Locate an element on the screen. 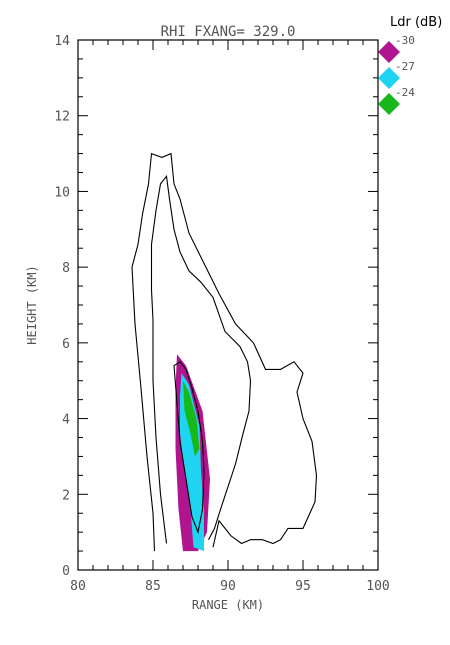 Image resolution: width=450 pixels, height=645 pixels. y-tick-label-12: 12 is located at coordinates (62, 117).